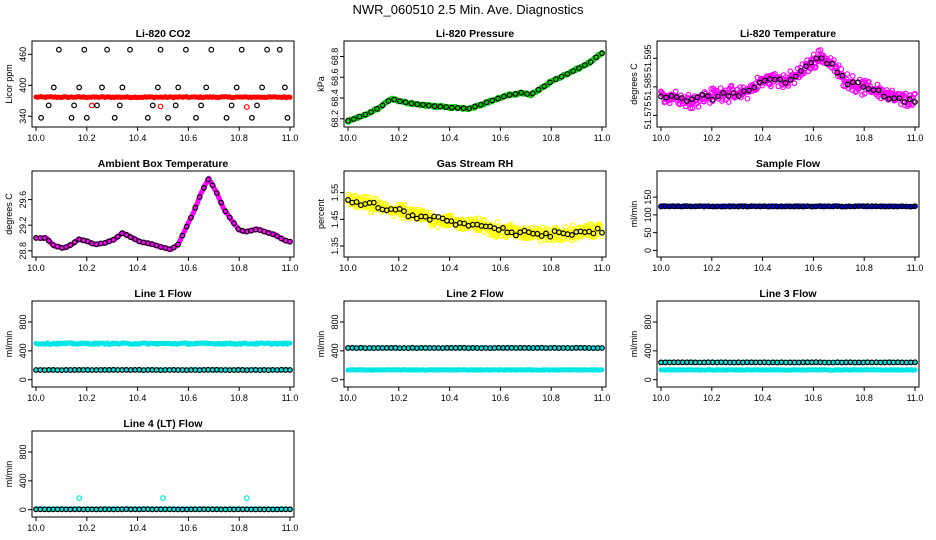 The image size is (936, 540). I want to click on chart-title: Line 4 (LT) Flow, so click(163, 424).